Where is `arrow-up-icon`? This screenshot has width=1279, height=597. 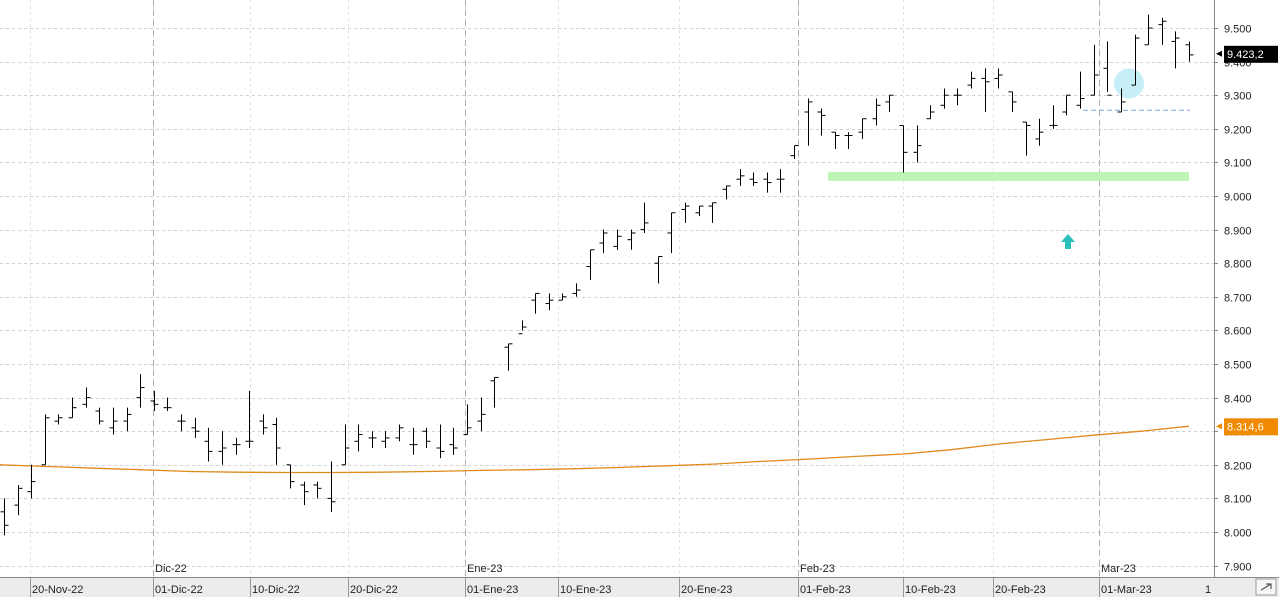 arrow-up-icon is located at coordinates (1068, 241).